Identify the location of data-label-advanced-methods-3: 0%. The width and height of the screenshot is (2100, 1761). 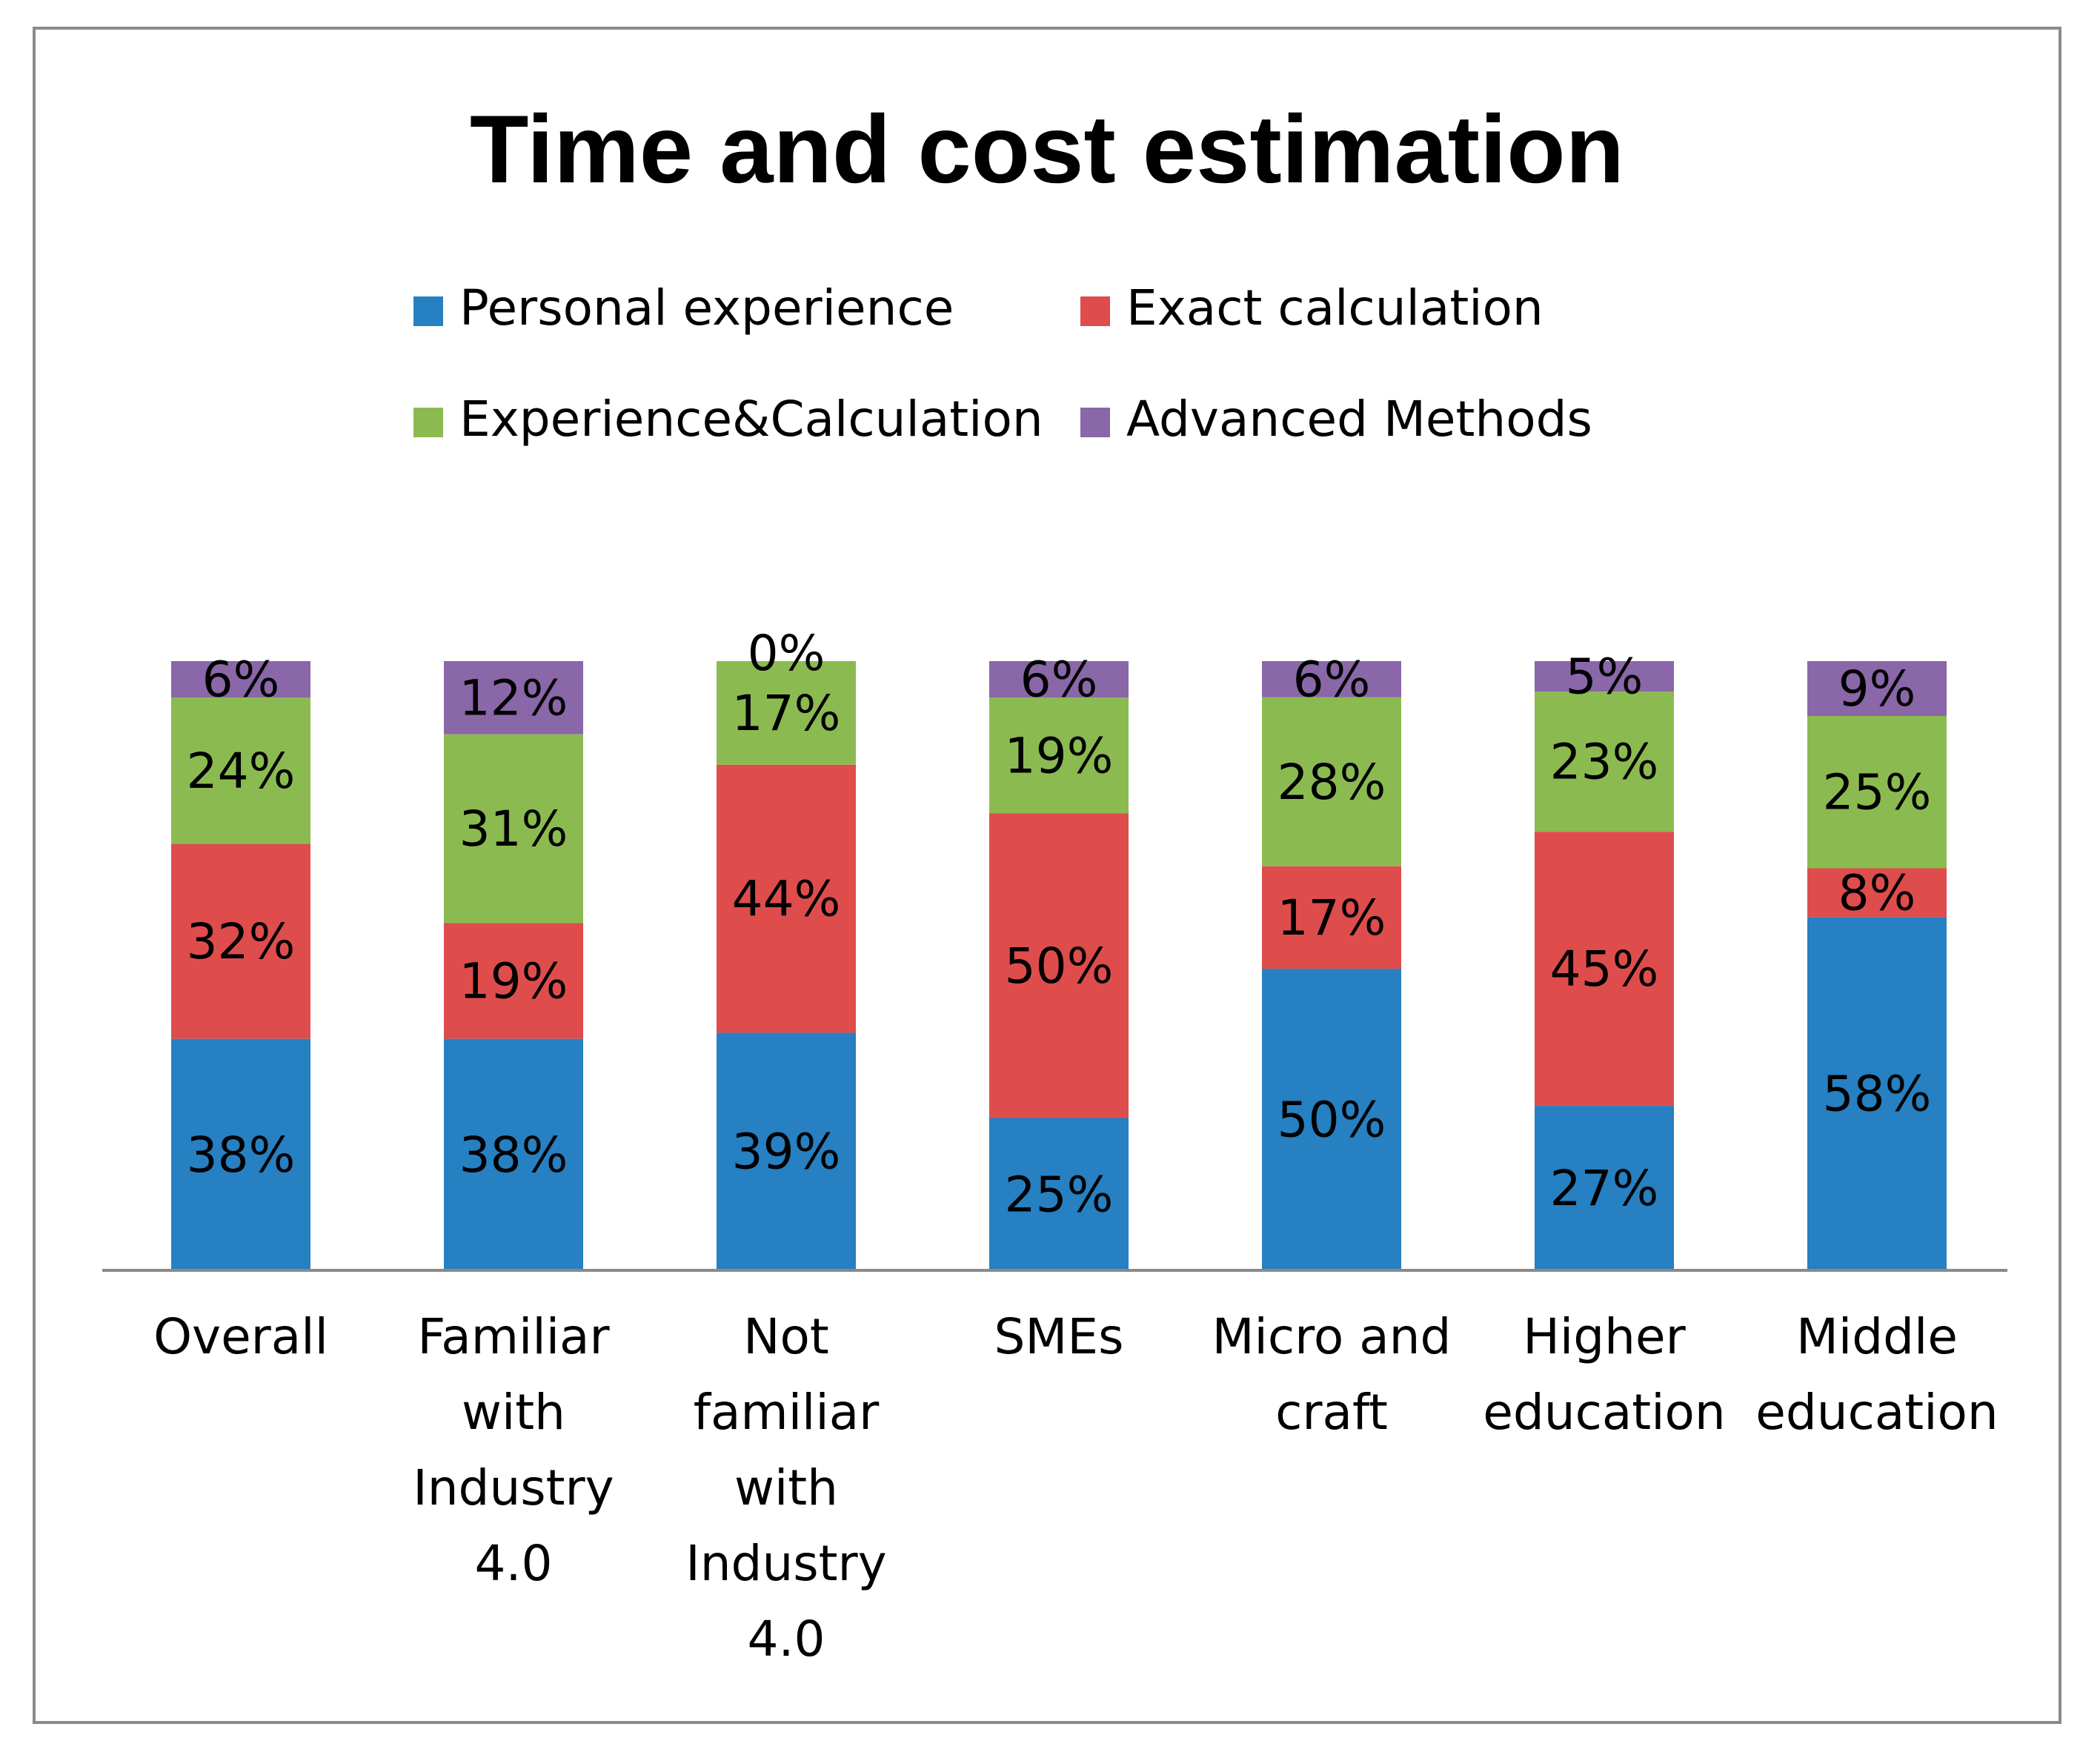
(786, 653).